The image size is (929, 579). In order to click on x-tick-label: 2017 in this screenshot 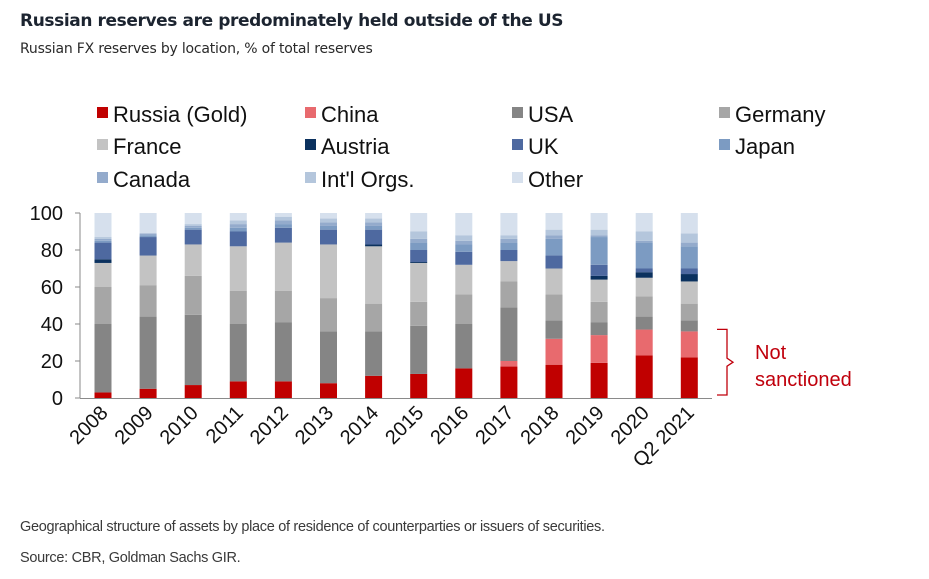, I will do `click(494, 425)`.